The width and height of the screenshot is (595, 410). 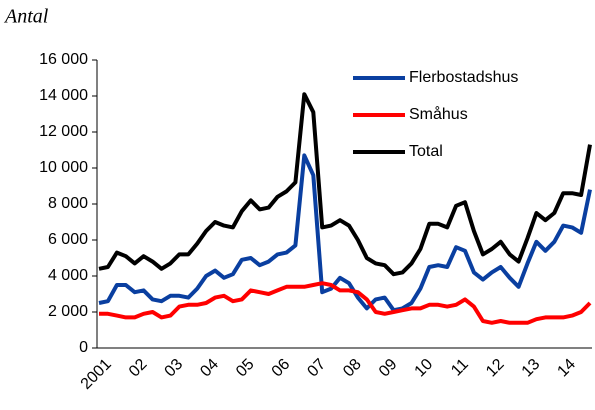 What do you see at coordinates (316, 368) in the screenshot?
I see `x-tick-label: 07` at bounding box center [316, 368].